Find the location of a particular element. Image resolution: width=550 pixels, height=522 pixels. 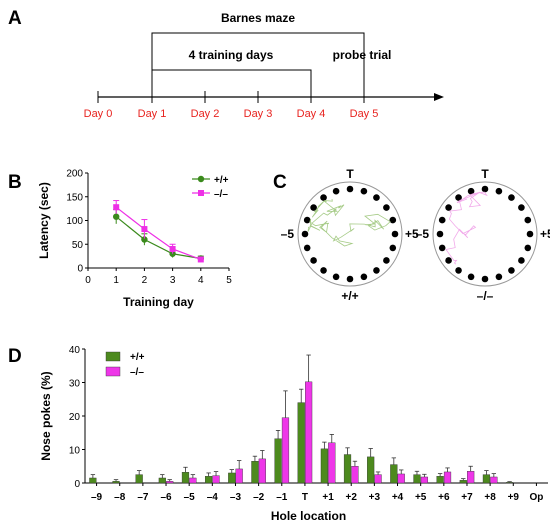

mouse-track is located at coordinates (349, 222).